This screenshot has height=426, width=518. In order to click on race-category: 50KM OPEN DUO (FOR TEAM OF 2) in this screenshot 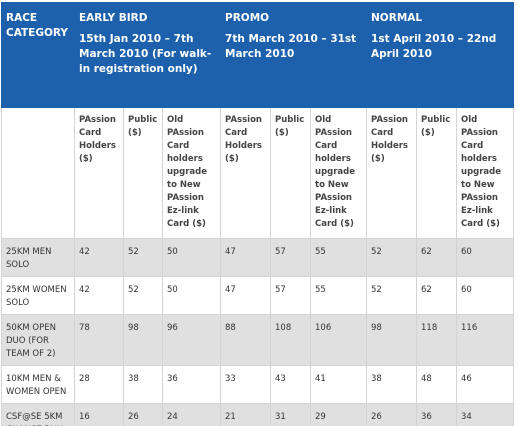, I will do `click(38, 340)`.